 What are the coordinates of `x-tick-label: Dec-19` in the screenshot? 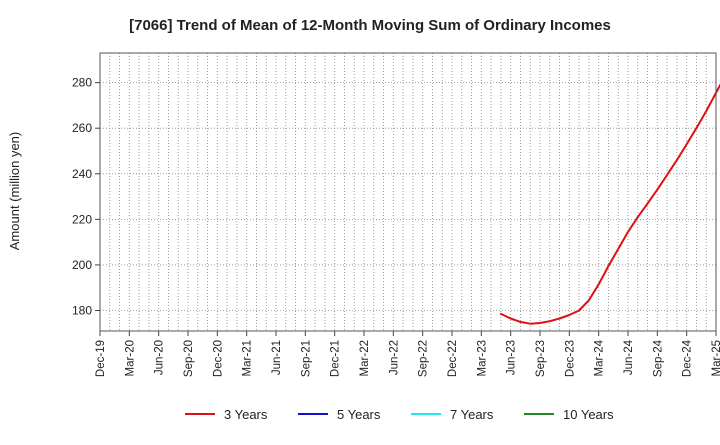 It's located at (101, 358).